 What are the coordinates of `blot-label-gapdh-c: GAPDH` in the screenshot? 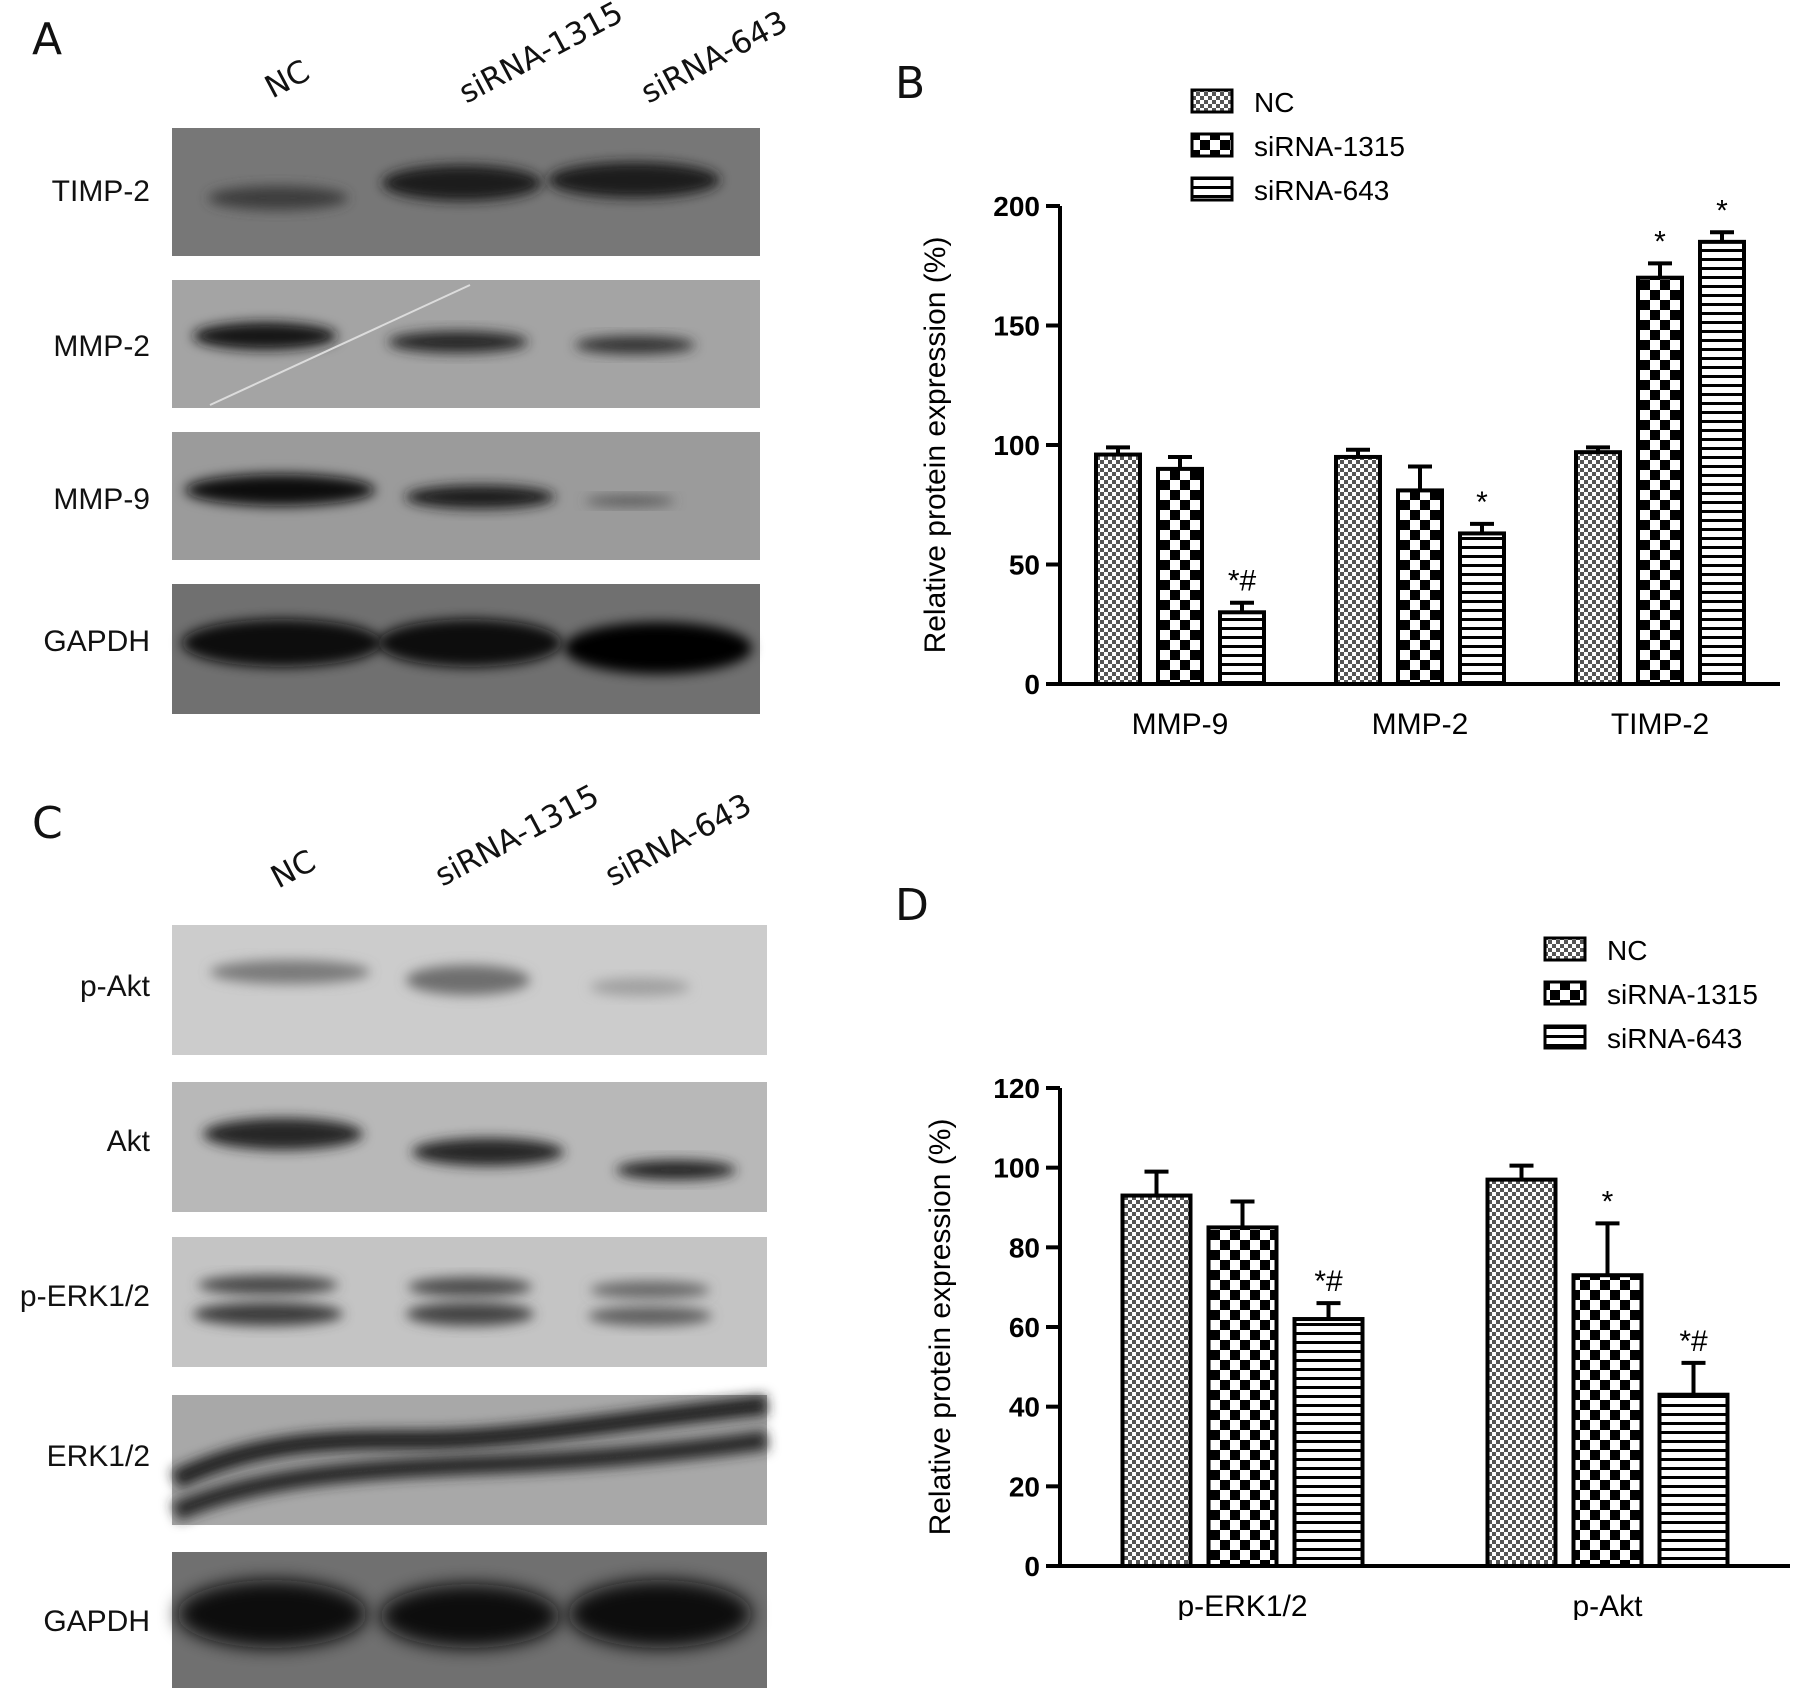 It's located at (96, 1621).